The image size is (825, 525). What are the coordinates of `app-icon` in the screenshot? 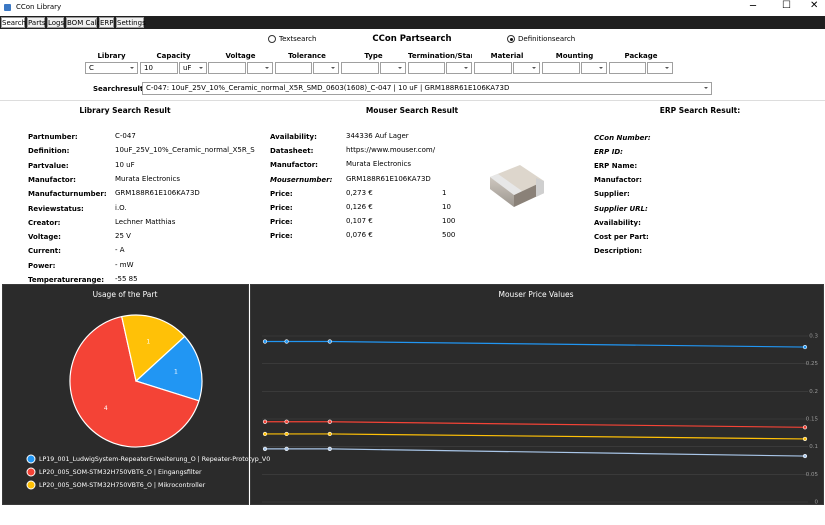 It's located at (7, 7).